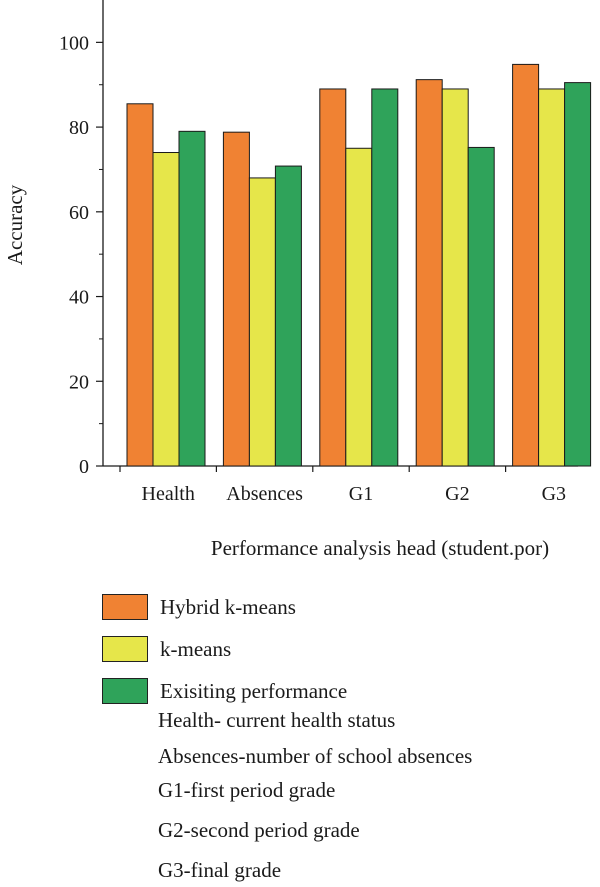 The width and height of the screenshot is (600, 887). I want to click on bar-hybrid-k-means-health, so click(140, 285).